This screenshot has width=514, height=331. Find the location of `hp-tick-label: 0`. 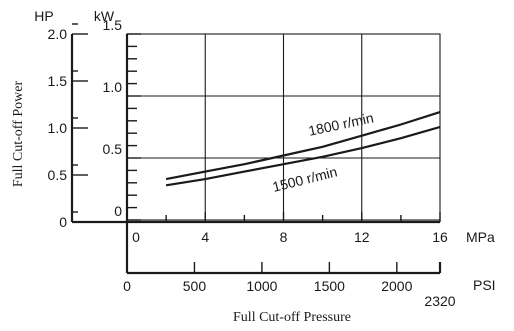

hp-tick-label: 0 is located at coordinates (63, 222).